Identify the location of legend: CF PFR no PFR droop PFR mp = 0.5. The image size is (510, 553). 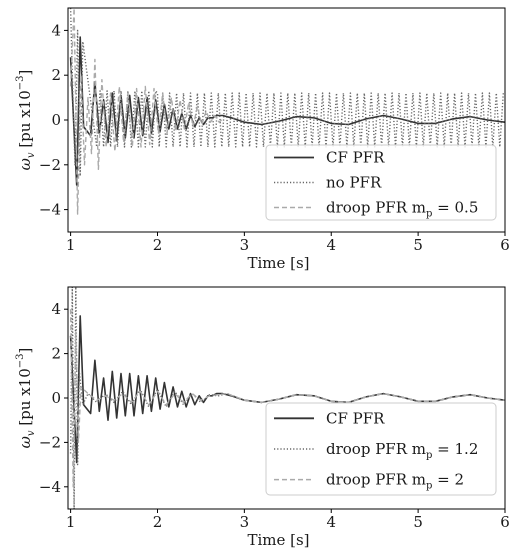
(381, 182).